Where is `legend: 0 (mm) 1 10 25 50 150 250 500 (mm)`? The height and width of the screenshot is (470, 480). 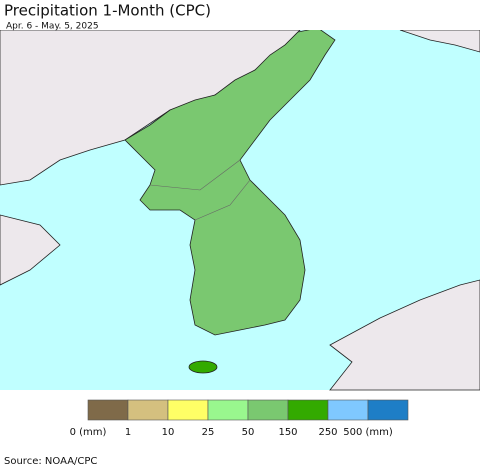
legend: 0 (mm) 1 10 25 50 150 250 500 (mm) is located at coordinates (239, 418).